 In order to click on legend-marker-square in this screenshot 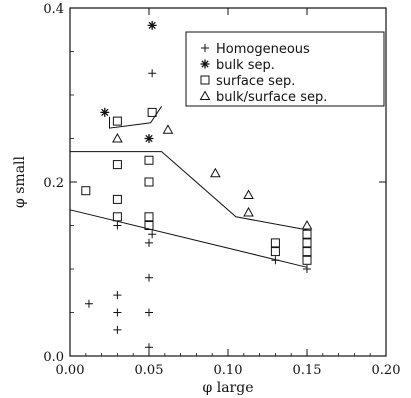, I will do `click(205, 80)`.